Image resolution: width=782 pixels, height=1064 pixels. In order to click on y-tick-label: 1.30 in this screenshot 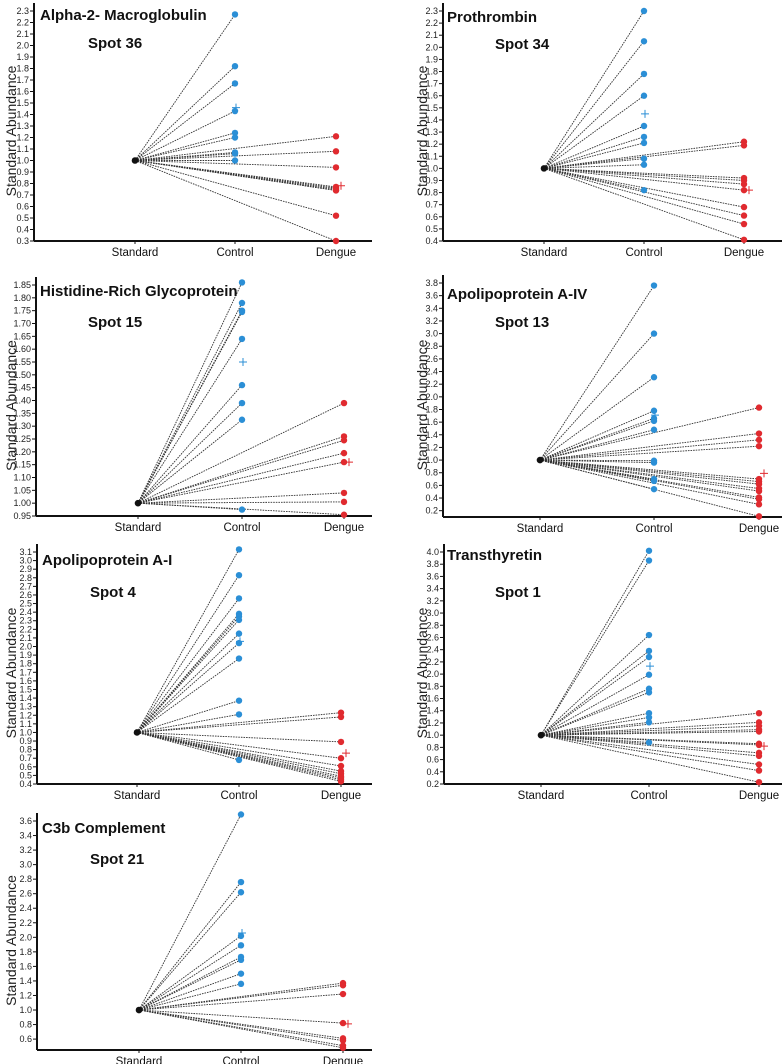, I will do `click(22, 426)`.